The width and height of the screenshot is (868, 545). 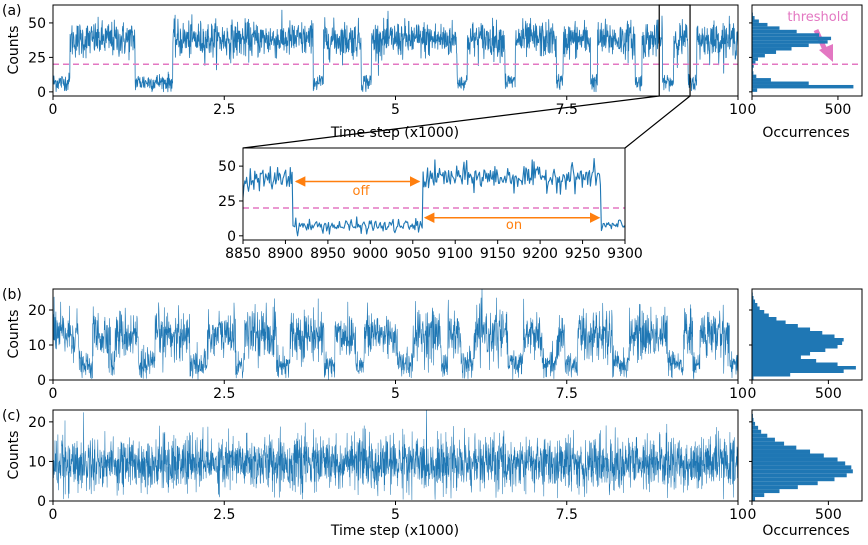 I want to click on c-ytick-label: 20, so click(x=37, y=423).